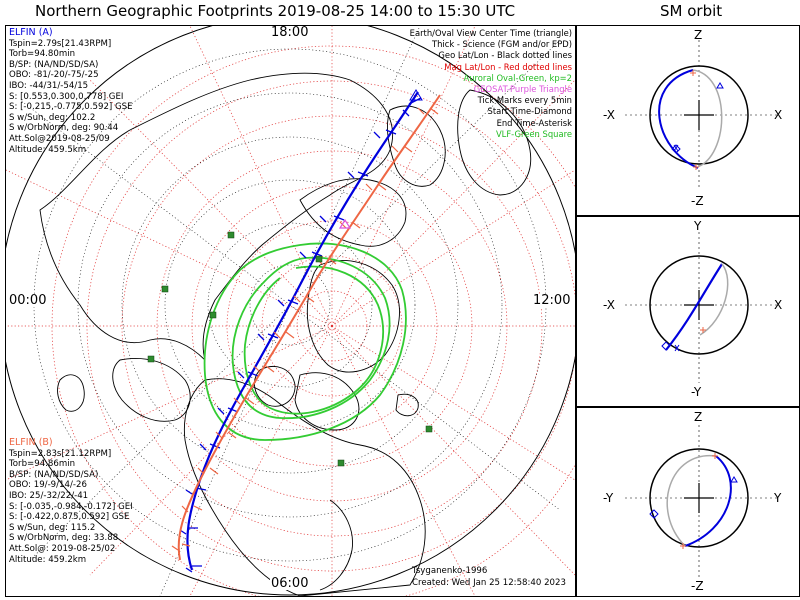  Describe the element at coordinates (534, 122) in the screenshot. I see `legend-item: End Time-Asterisk` at that location.